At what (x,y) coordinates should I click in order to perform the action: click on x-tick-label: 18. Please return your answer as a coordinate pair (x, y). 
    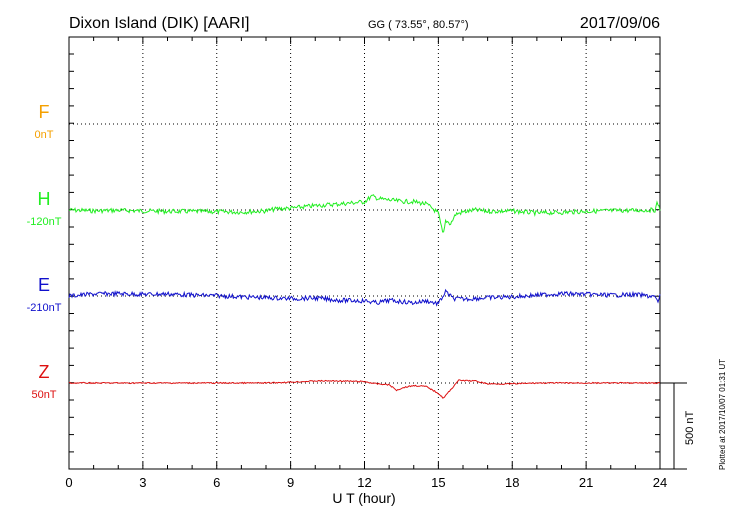
    Looking at the image, I should click on (512, 482).